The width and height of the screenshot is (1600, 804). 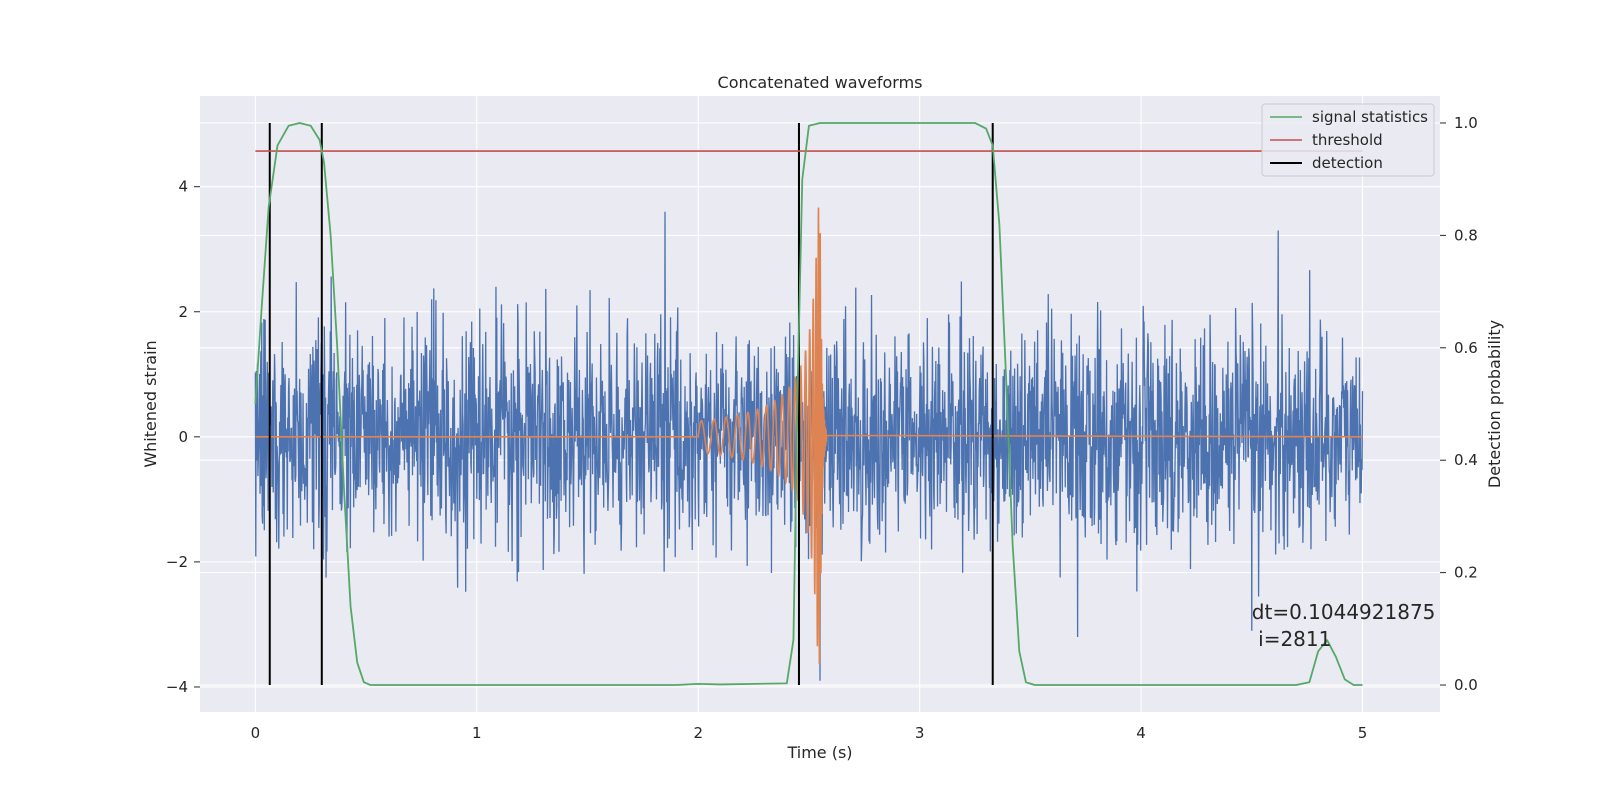 I want to click on y2-tick-label: 1.0, so click(x=1466, y=123).